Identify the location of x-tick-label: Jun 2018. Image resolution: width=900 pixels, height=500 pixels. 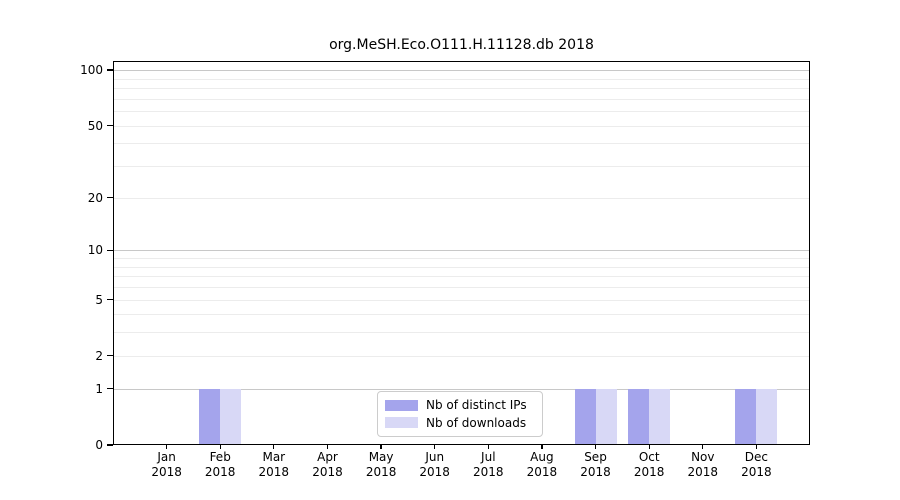
(434, 464).